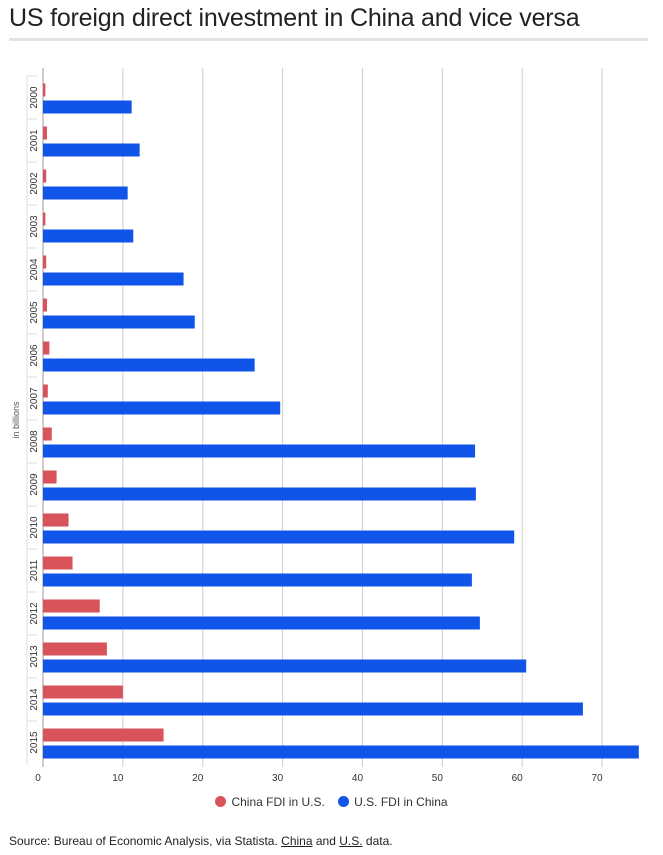  What do you see at coordinates (34, 484) in the screenshot?
I see `category-label-2009: 2009` at bounding box center [34, 484].